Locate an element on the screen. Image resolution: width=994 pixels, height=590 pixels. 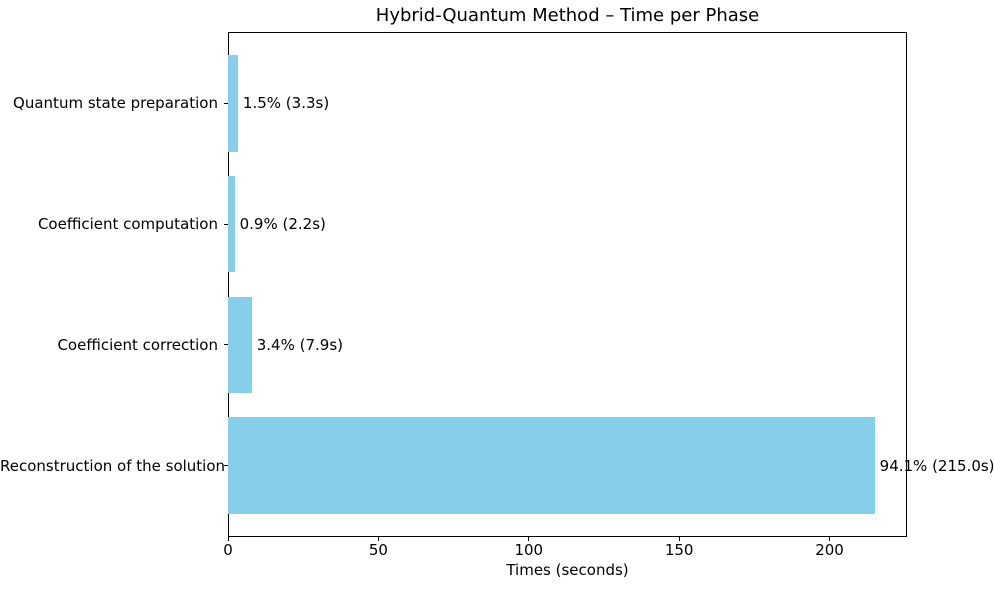
y-axis-category-label: Quantum state preparation is located at coordinates (115, 103).